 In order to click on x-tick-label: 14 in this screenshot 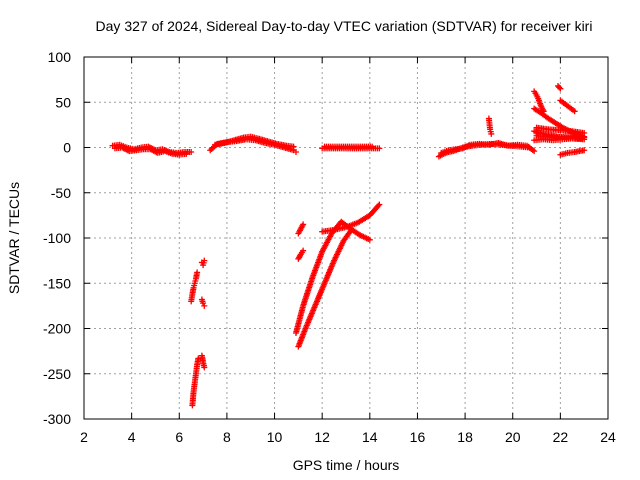, I will do `click(370, 437)`.